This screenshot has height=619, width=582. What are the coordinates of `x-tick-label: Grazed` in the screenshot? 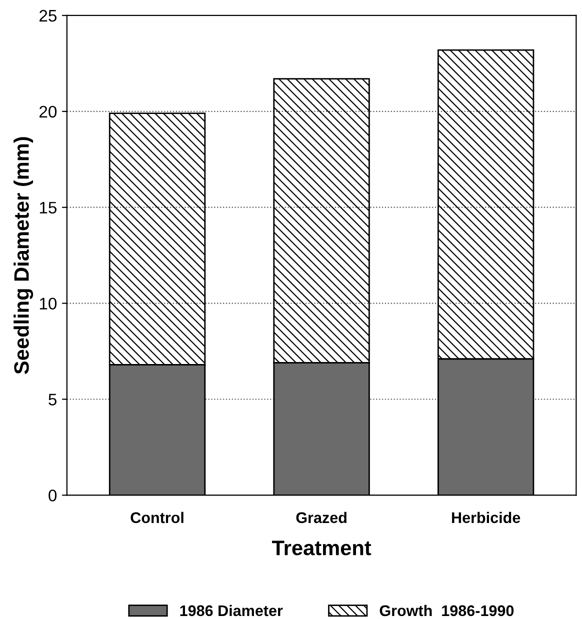 It's located at (321, 518).